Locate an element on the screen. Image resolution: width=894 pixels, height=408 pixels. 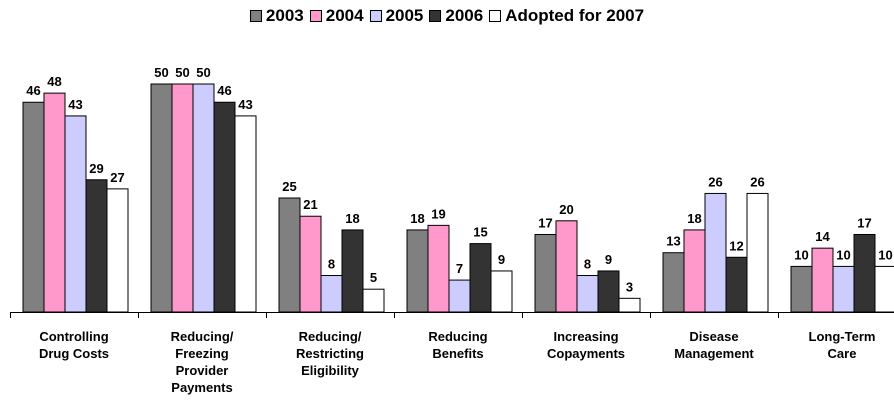
category-label-line: Management is located at coordinates (714, 353).